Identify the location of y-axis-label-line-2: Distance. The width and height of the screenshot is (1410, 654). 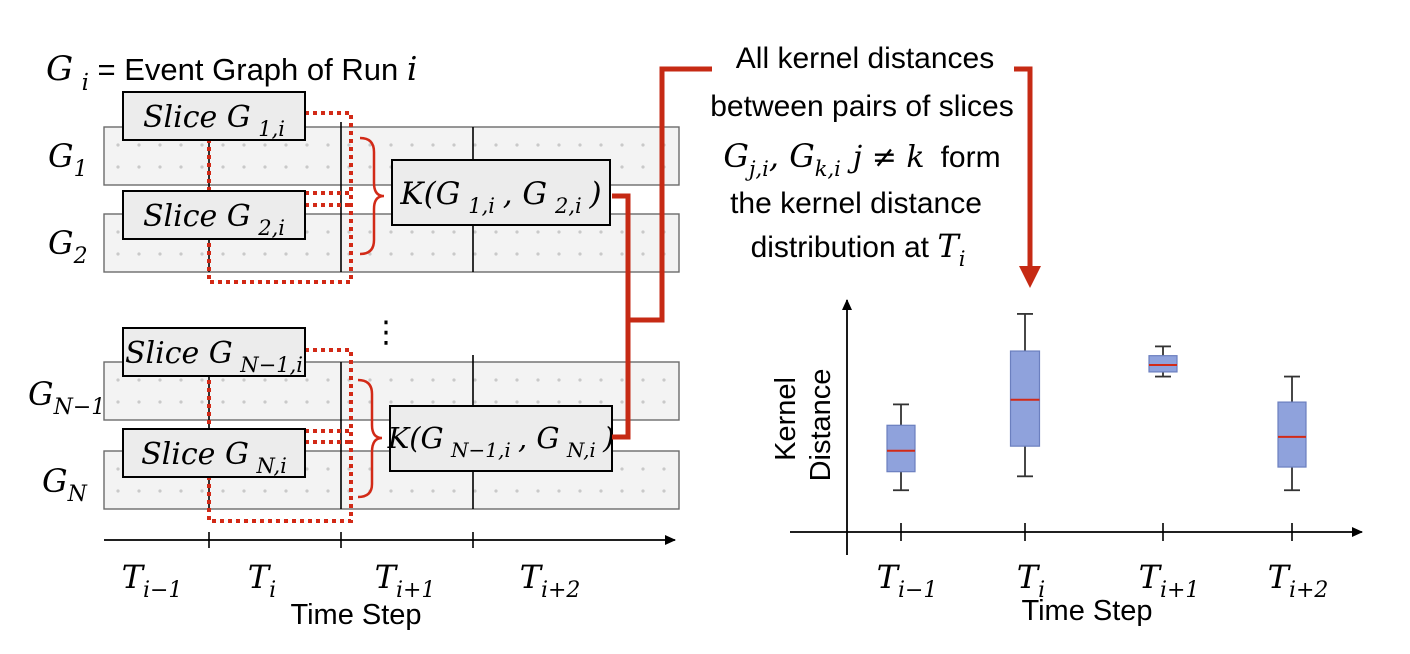
(821, 425).